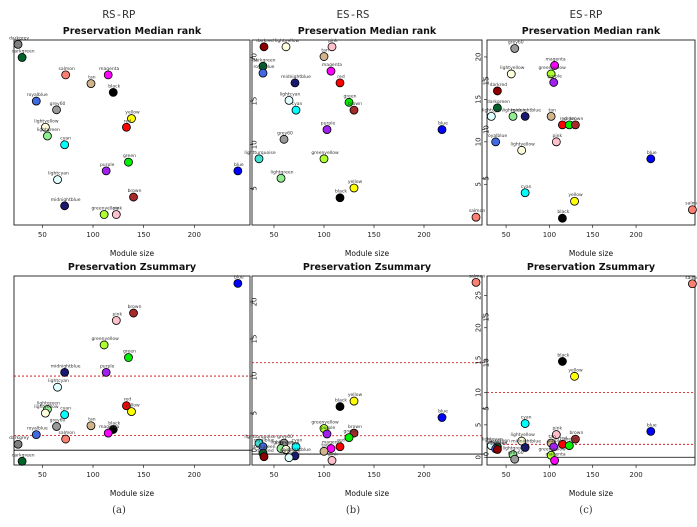  I want to click on subcaption-b: (b), so click(353, 510).